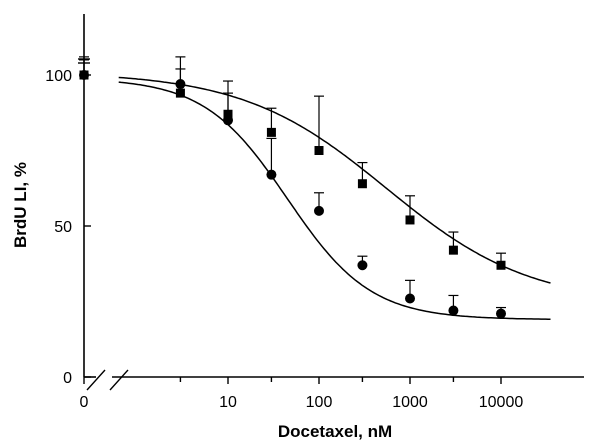  I want to click on x-tick-label: 0, so click(84, 402).